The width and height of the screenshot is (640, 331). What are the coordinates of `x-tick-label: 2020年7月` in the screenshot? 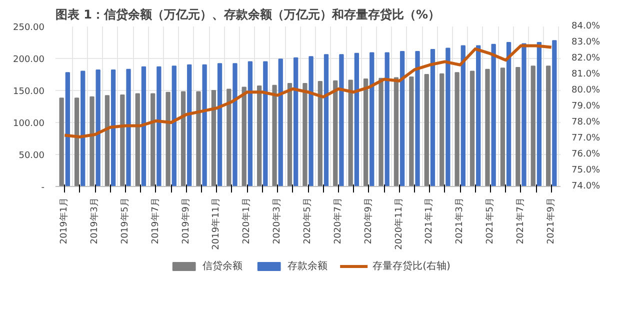 It's located at (338, 220).